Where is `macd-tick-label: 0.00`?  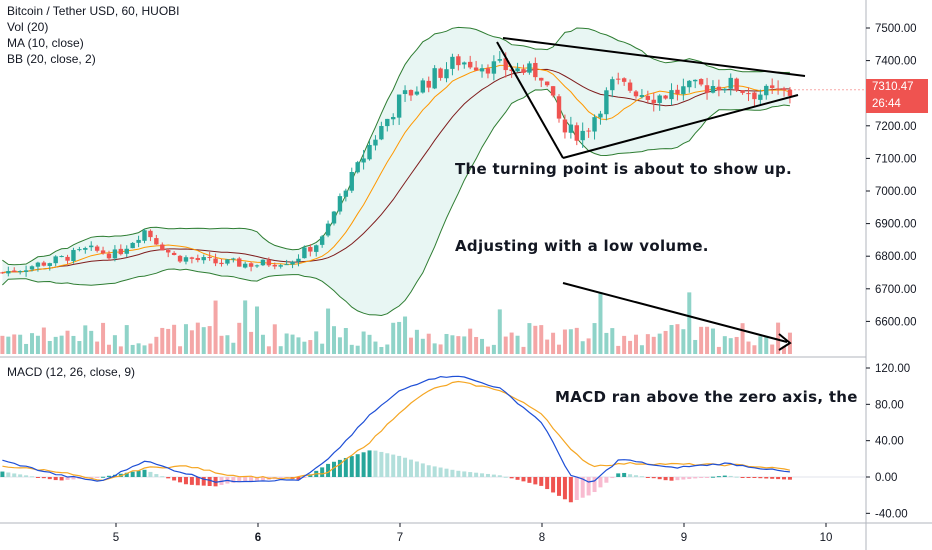 macd-tick-label: 0.00 is located at coordinates (886, 478).